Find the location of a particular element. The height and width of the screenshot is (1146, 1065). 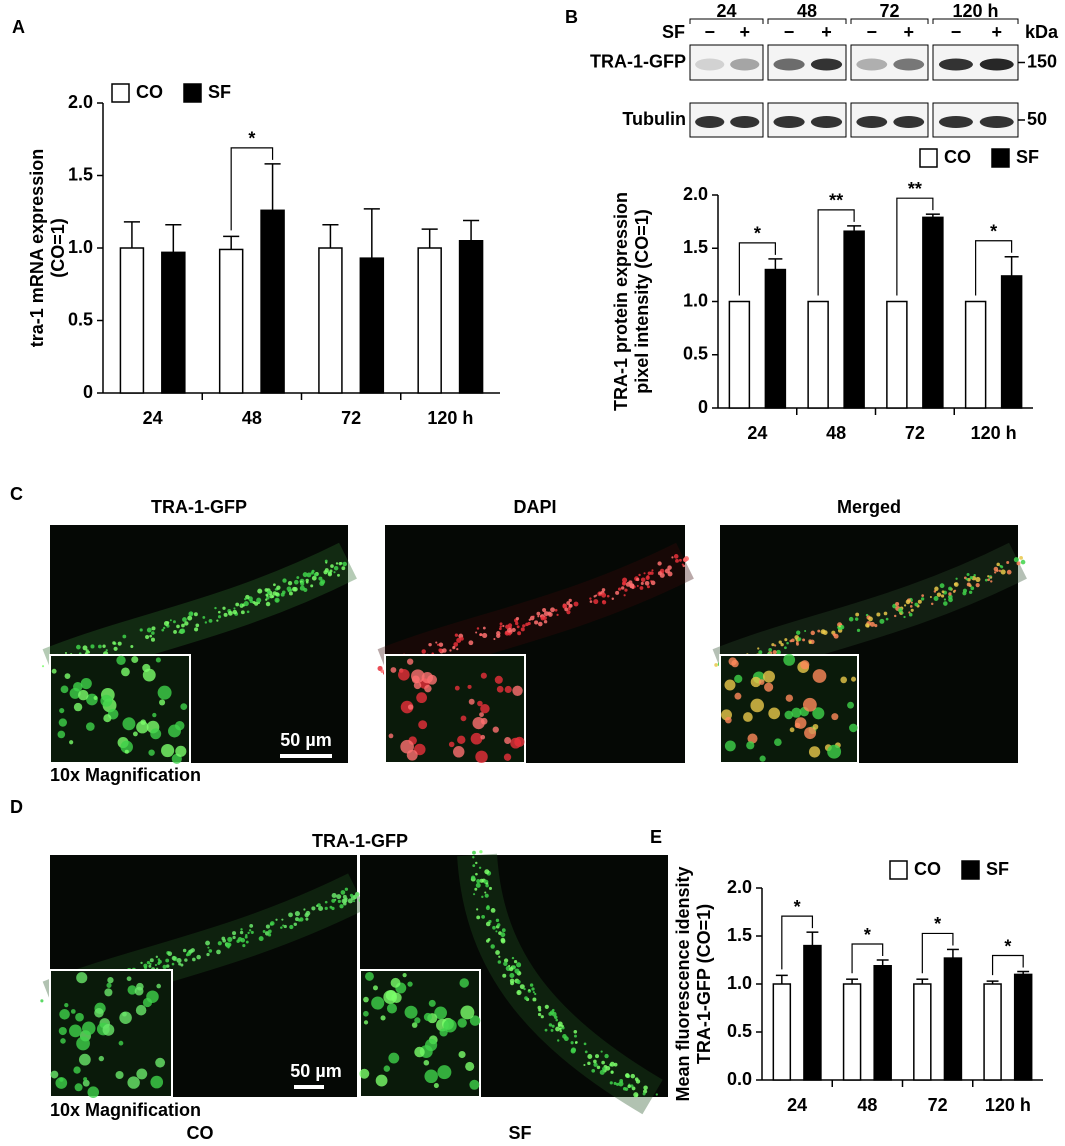

blot-bracket is located at coordinates (889, 21).